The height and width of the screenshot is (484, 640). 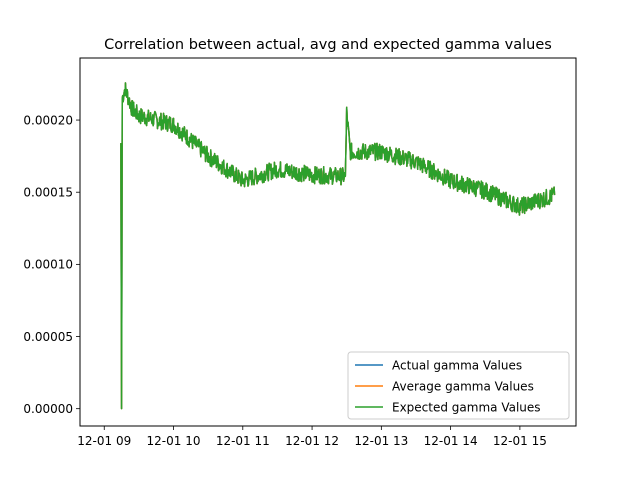 What do you see at coordinates (466, 408) in the screenshot?
I see `legend-label: Expected gamma Values` at bounding box center [466, 408].